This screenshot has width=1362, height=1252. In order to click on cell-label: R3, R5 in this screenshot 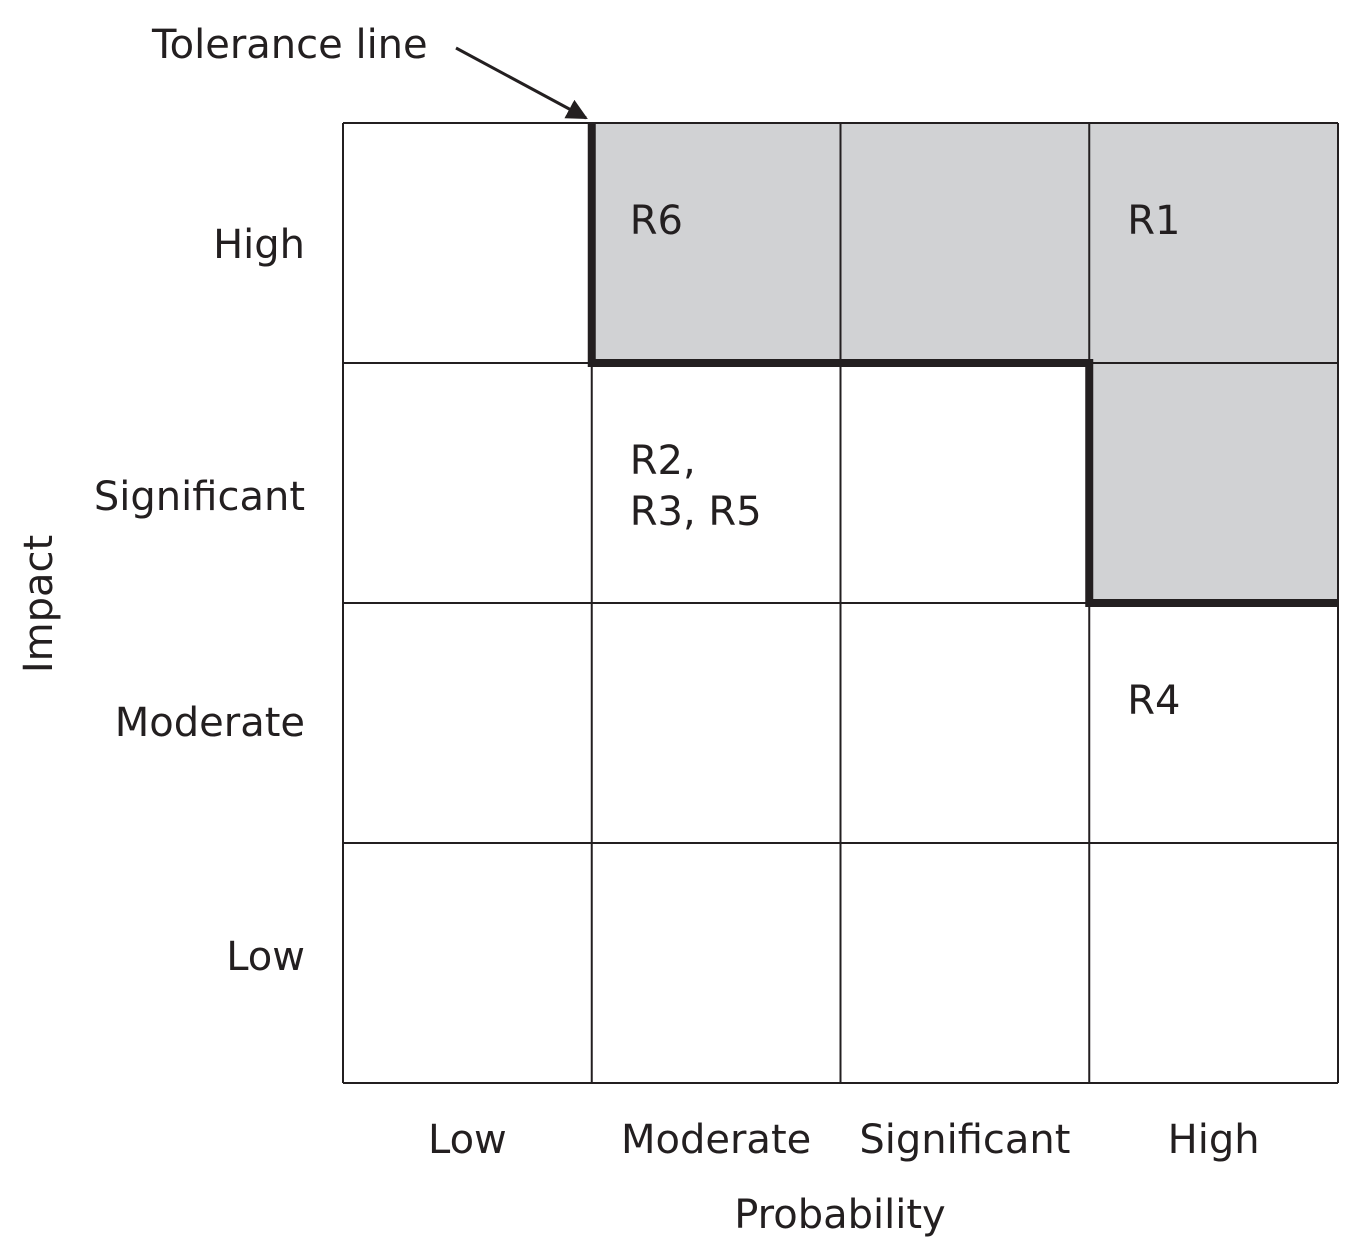, I will do `click(696, 512)`.